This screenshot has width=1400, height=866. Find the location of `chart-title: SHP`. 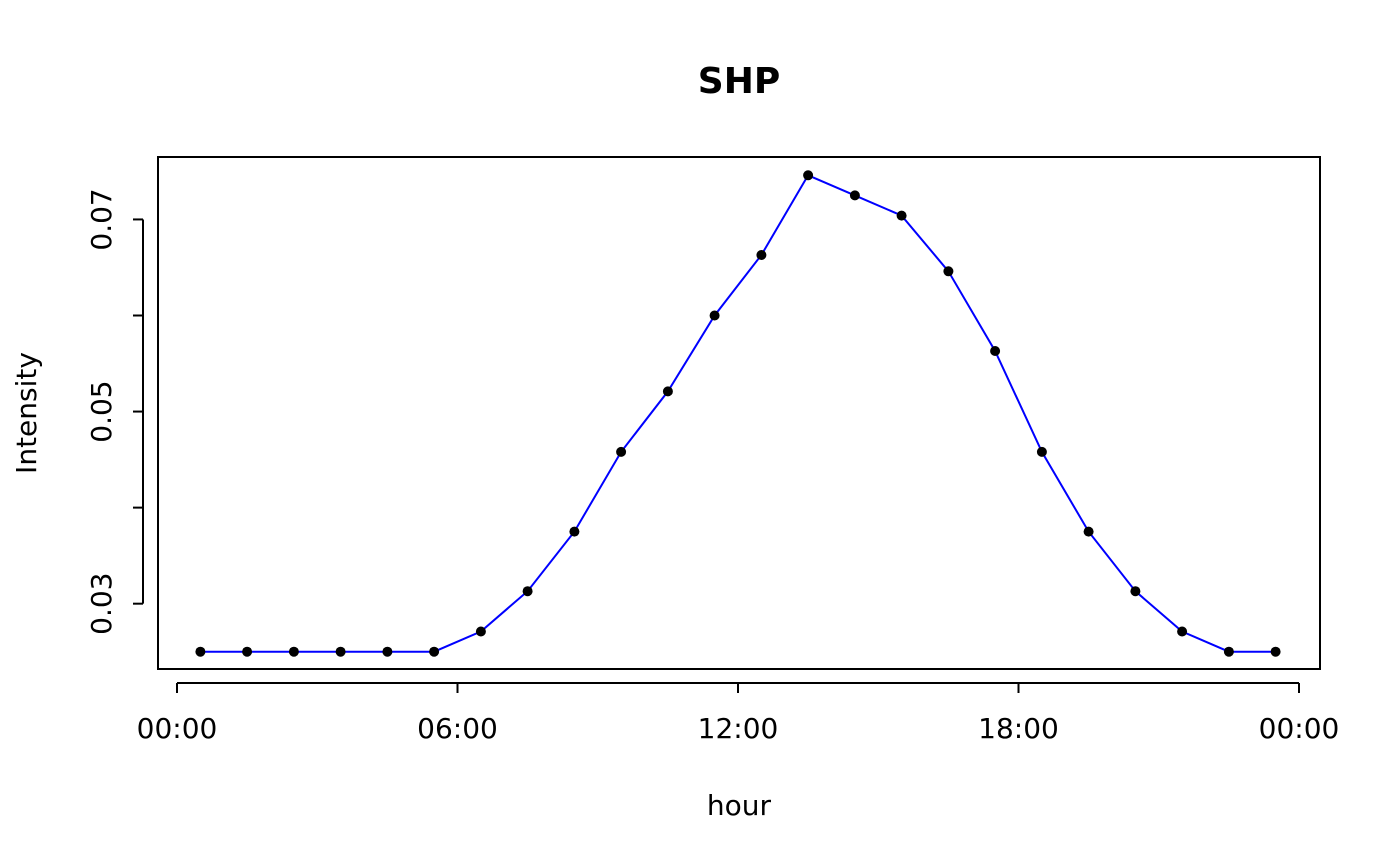

chart-title: SHP is located at coordinates (739, 81).